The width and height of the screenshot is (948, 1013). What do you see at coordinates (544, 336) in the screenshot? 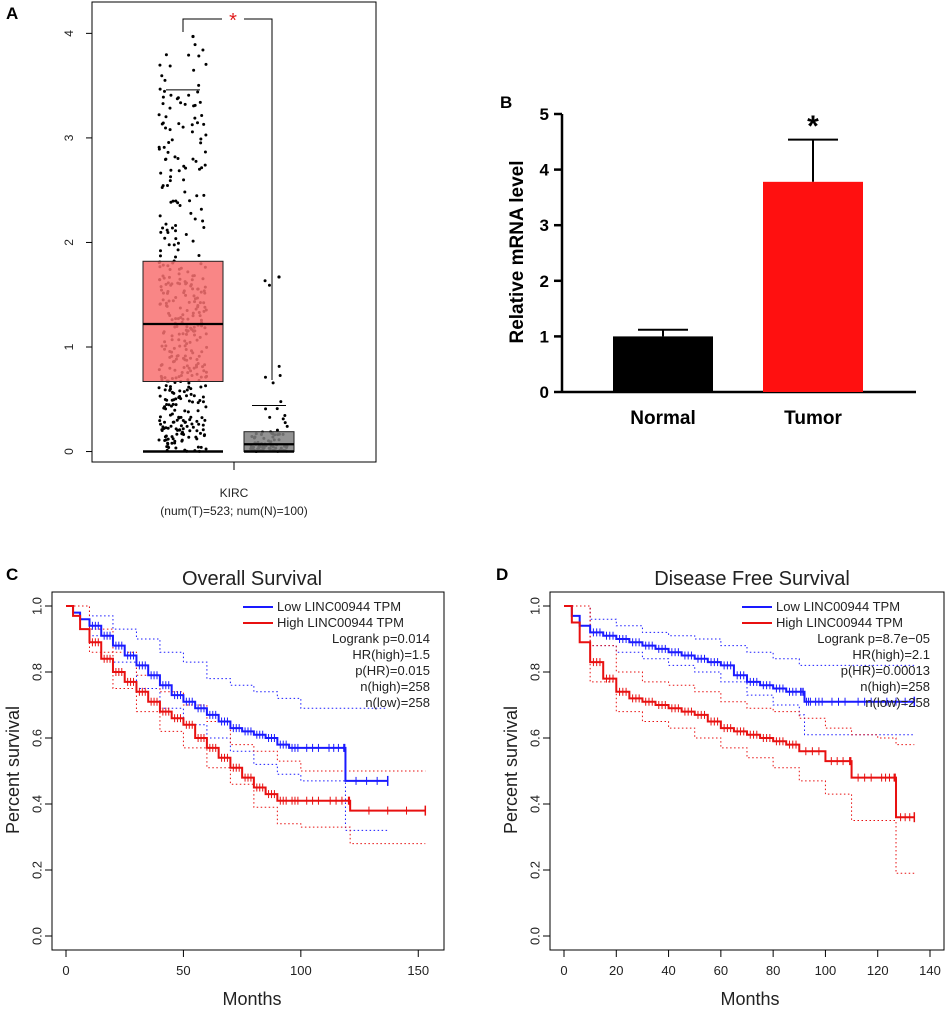
I see `panel-b-y-tick-label: 1` at bounding box center [544, 336].